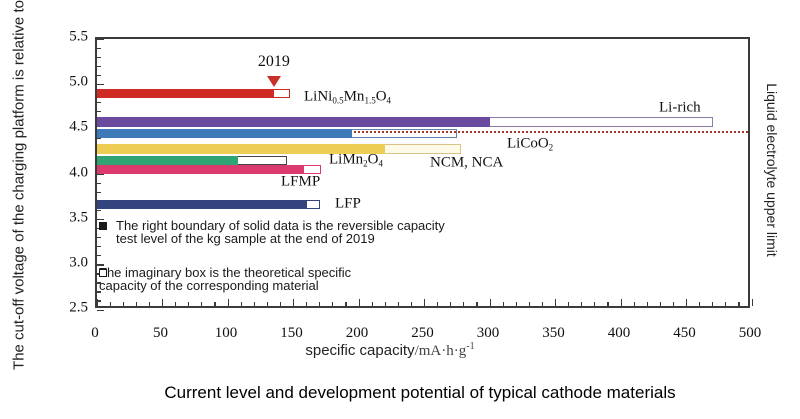  Describe the element at coordinates (750, 333) in the screenshot. I see `x-tick-label: 500` at that location.